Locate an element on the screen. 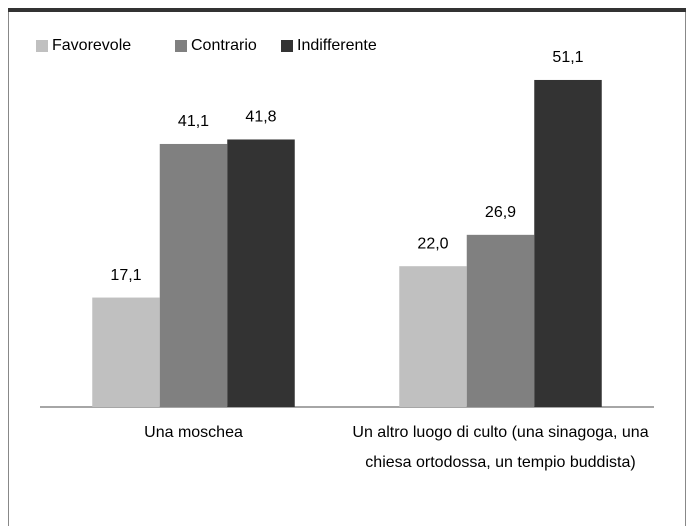  value-label: 22,0 is located at coordinates (432, 243).